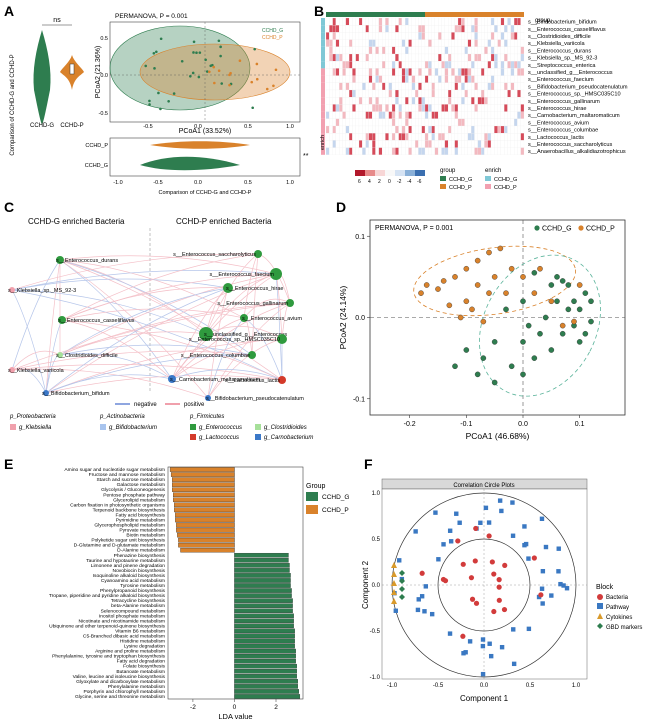 The image size is (650, 726). Describe the element at coordinates (139, 500) in the screenshot. I see `lda-category-label: Glycerolipid metabolism` at that location.